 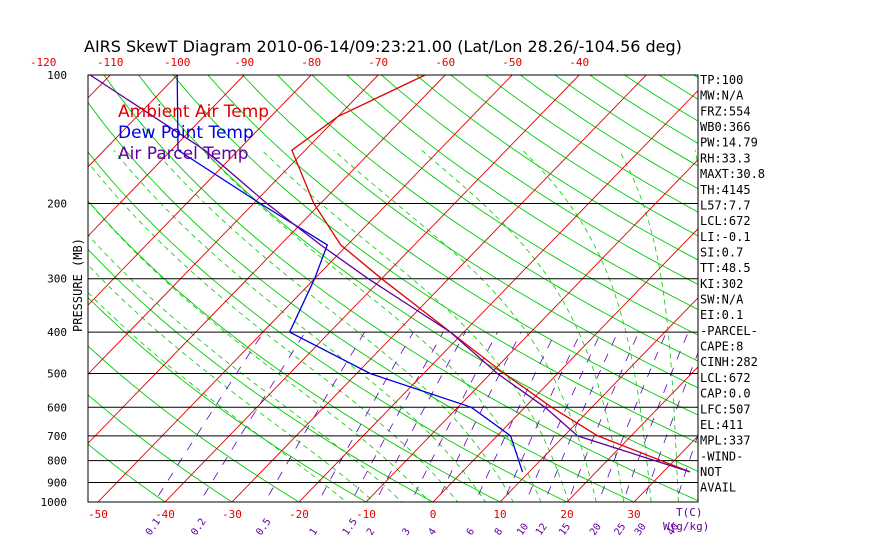 What do you see at coordinates (406, 531) in the screenshot?
I see `mixing-ratio-tick-label: 3` at bounding box center [406, 531].